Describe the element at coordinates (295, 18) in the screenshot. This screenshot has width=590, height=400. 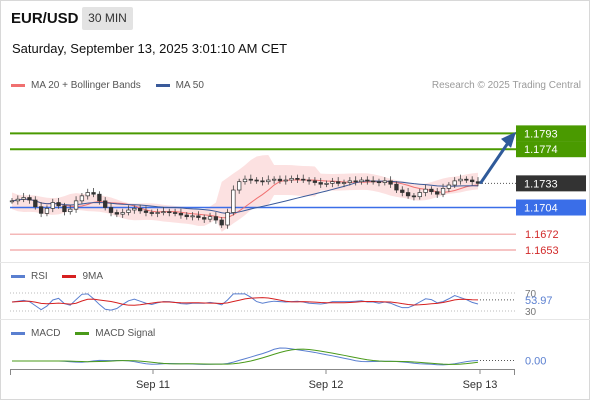
I see `chart-header: EUR/USD 30 MIN` at that location.